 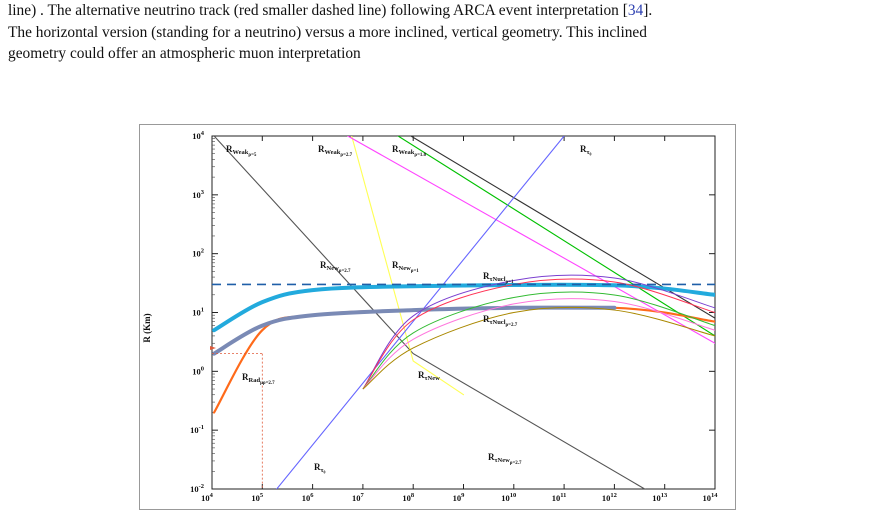 I want to click on x-tick-label: 10⁴, so click(x=207, y=497).